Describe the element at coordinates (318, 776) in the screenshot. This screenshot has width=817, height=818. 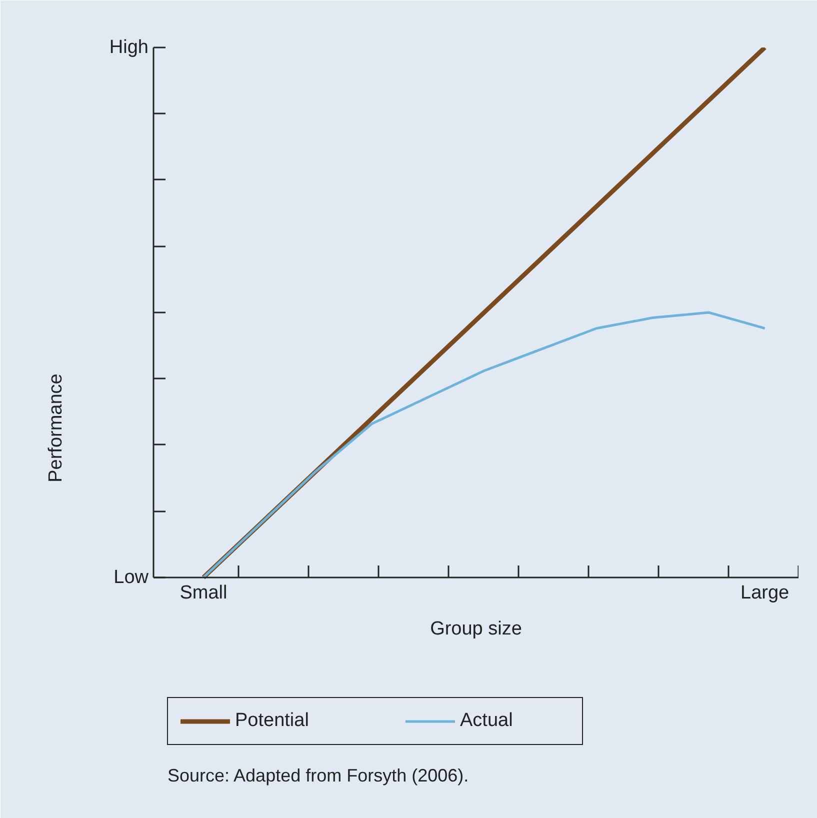
I see `source-note: Source: Adapted from Forsyth (2006).` at that location.